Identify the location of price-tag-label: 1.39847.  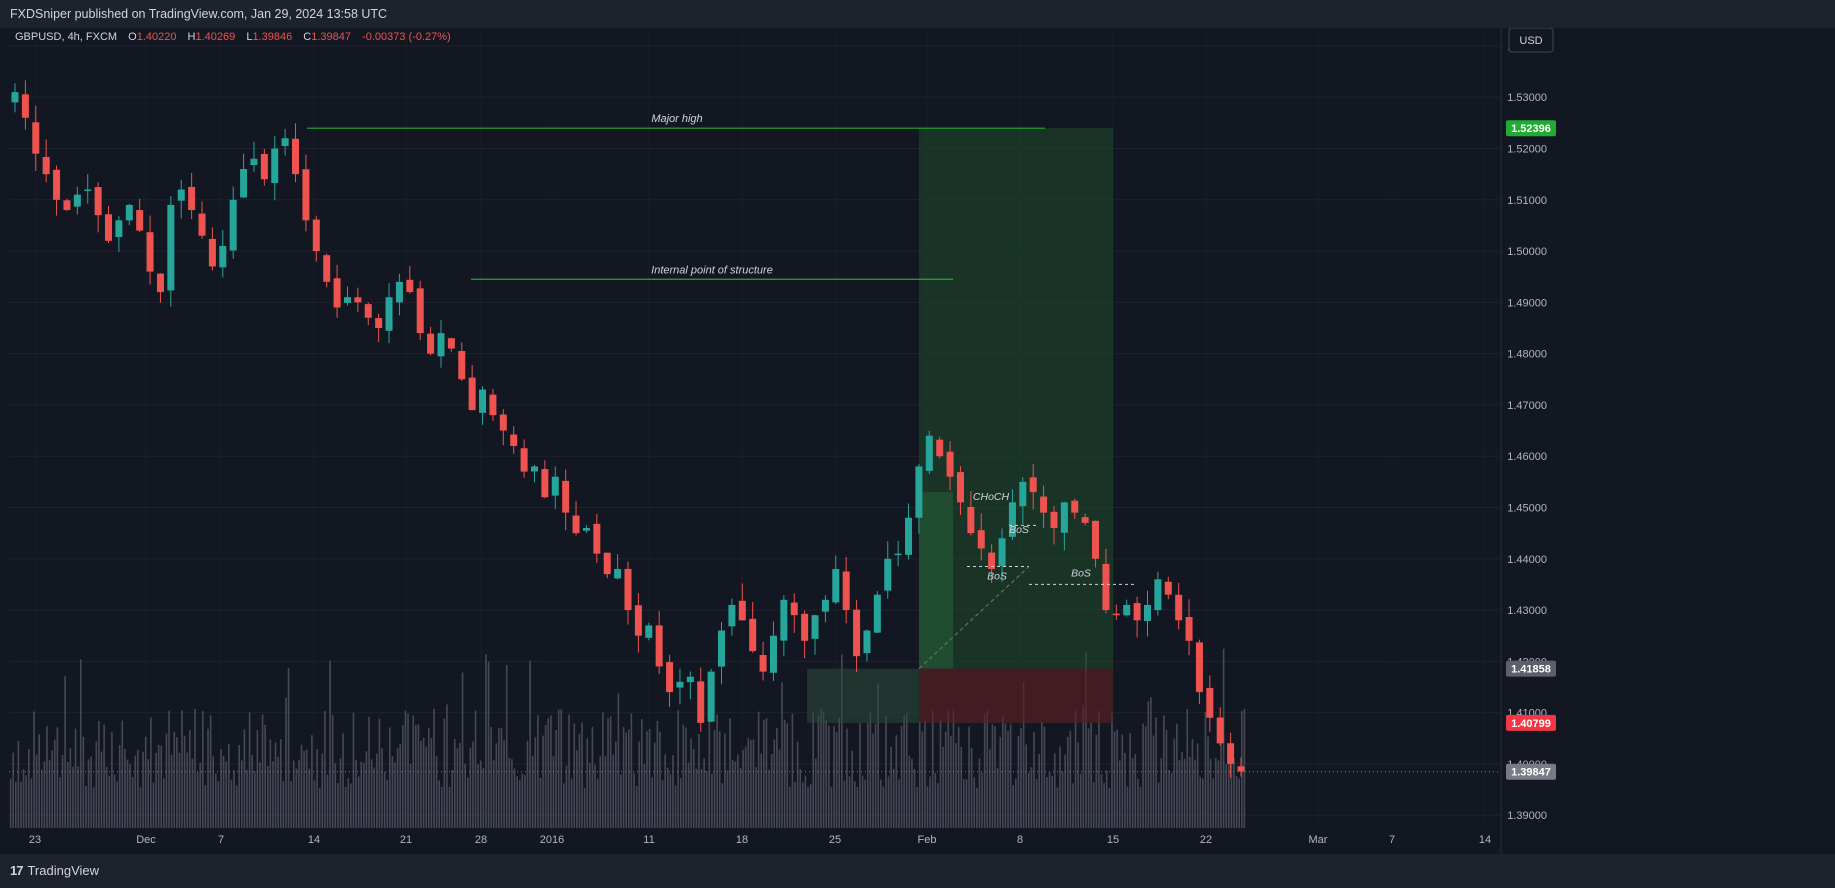
(1531, 773).